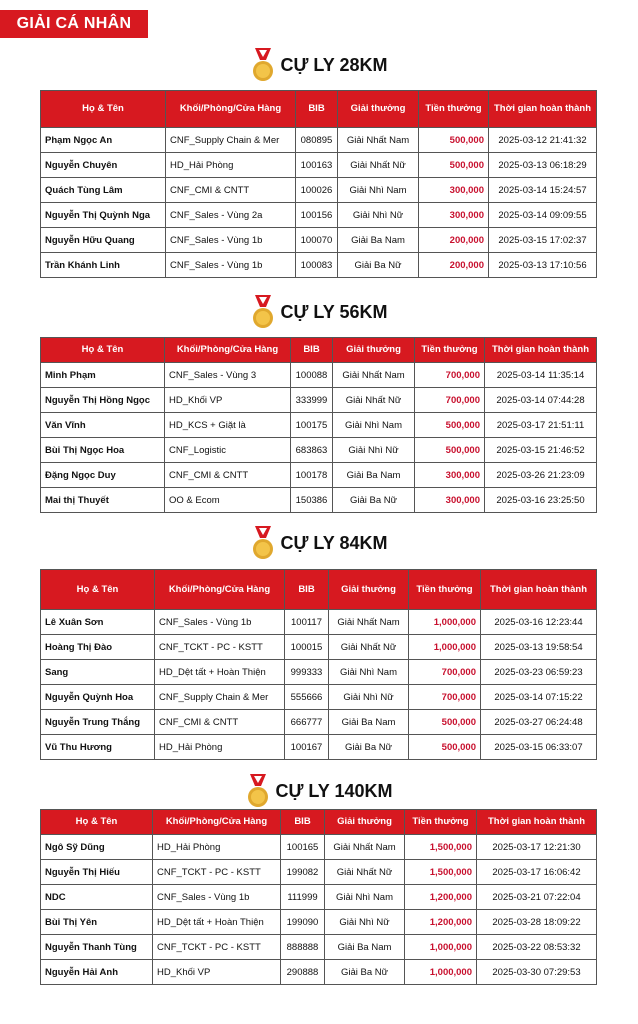 This screenshot has width=638, height=1024. Describe the element at coordinates (540, 475) in the screenshot. I see `table-cell: 2025-03-26 21:23:09` at that location.